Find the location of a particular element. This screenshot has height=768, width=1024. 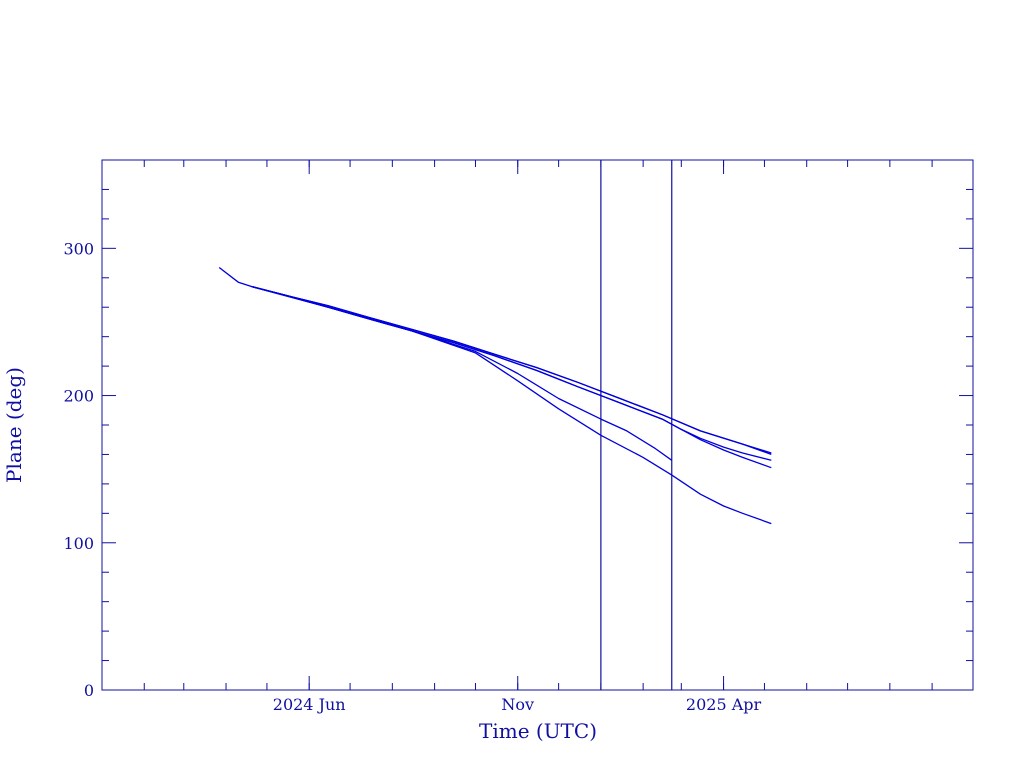

x-axis-title: Time (UTC) is located at coordinates (538, 731).